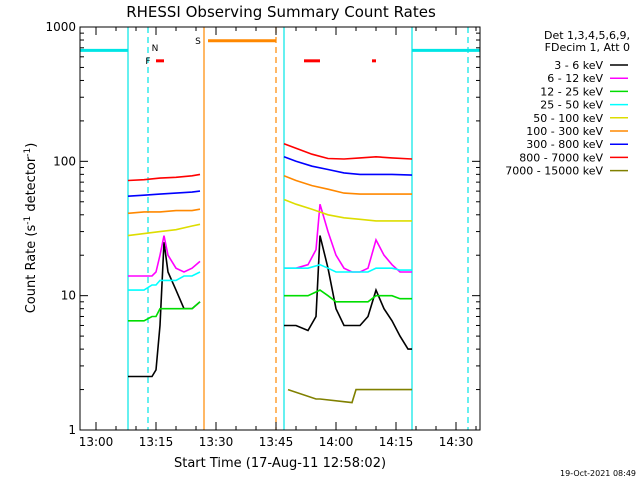  Describe the element at coordinates (156, 442) in the screenshot. I see `x-tick-label-1: 13:15` at that location.